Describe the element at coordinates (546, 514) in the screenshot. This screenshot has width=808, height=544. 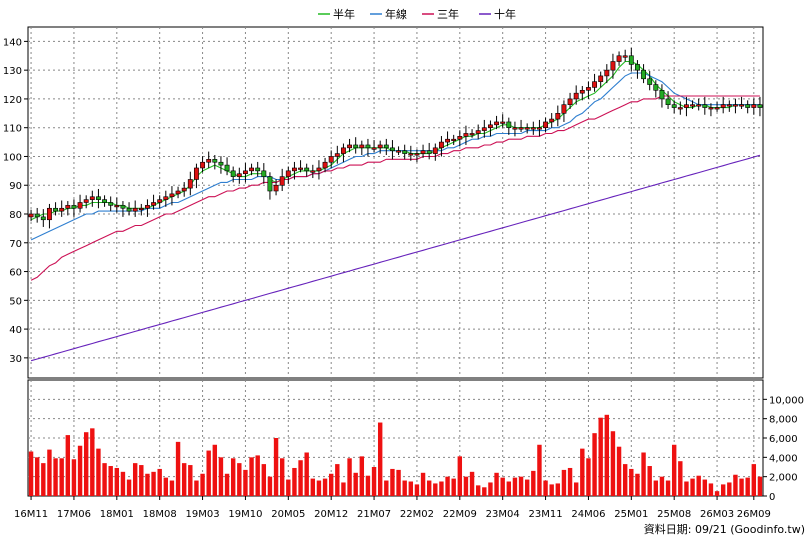
I see `x-tick-label: 23M11` at that location.